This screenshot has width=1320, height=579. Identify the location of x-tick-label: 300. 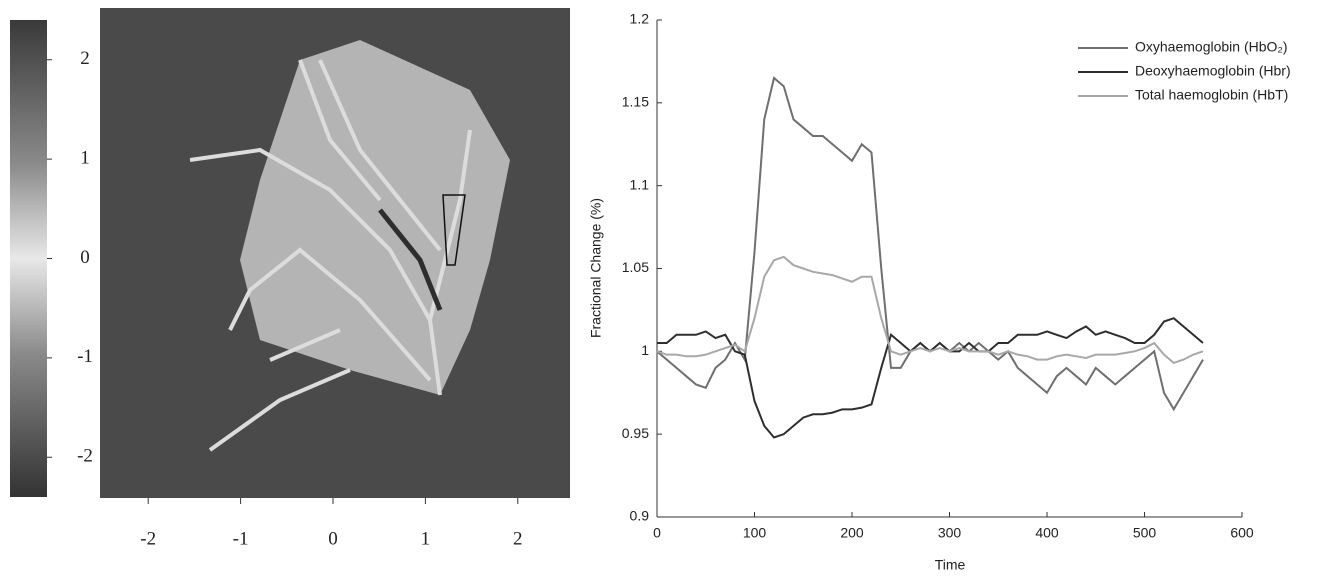
(950, 533).